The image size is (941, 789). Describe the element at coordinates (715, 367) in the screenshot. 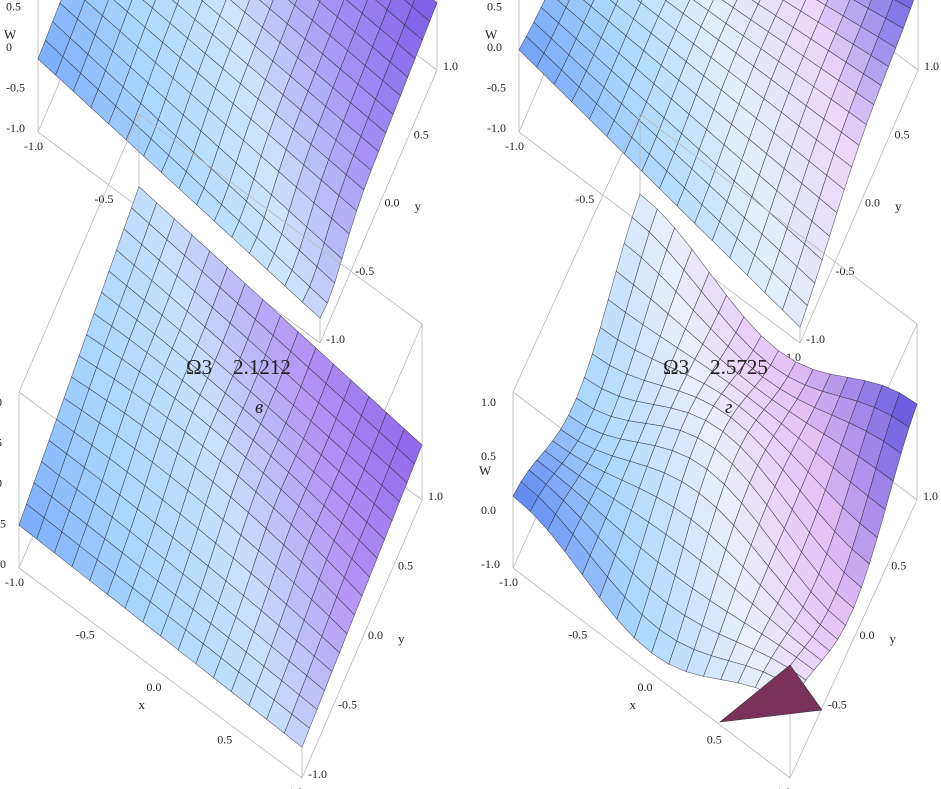

I see `caption-omega-right: Ω3 2.5725` at that location.